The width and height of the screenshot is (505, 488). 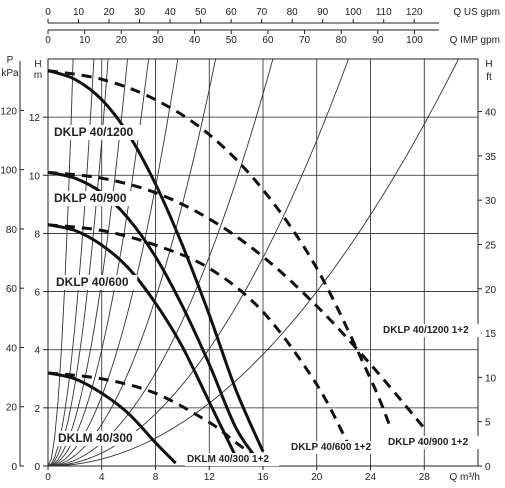 I want to click on curve-label-4: DKLP 40/1200 1+2, so click(x=426, y=330).